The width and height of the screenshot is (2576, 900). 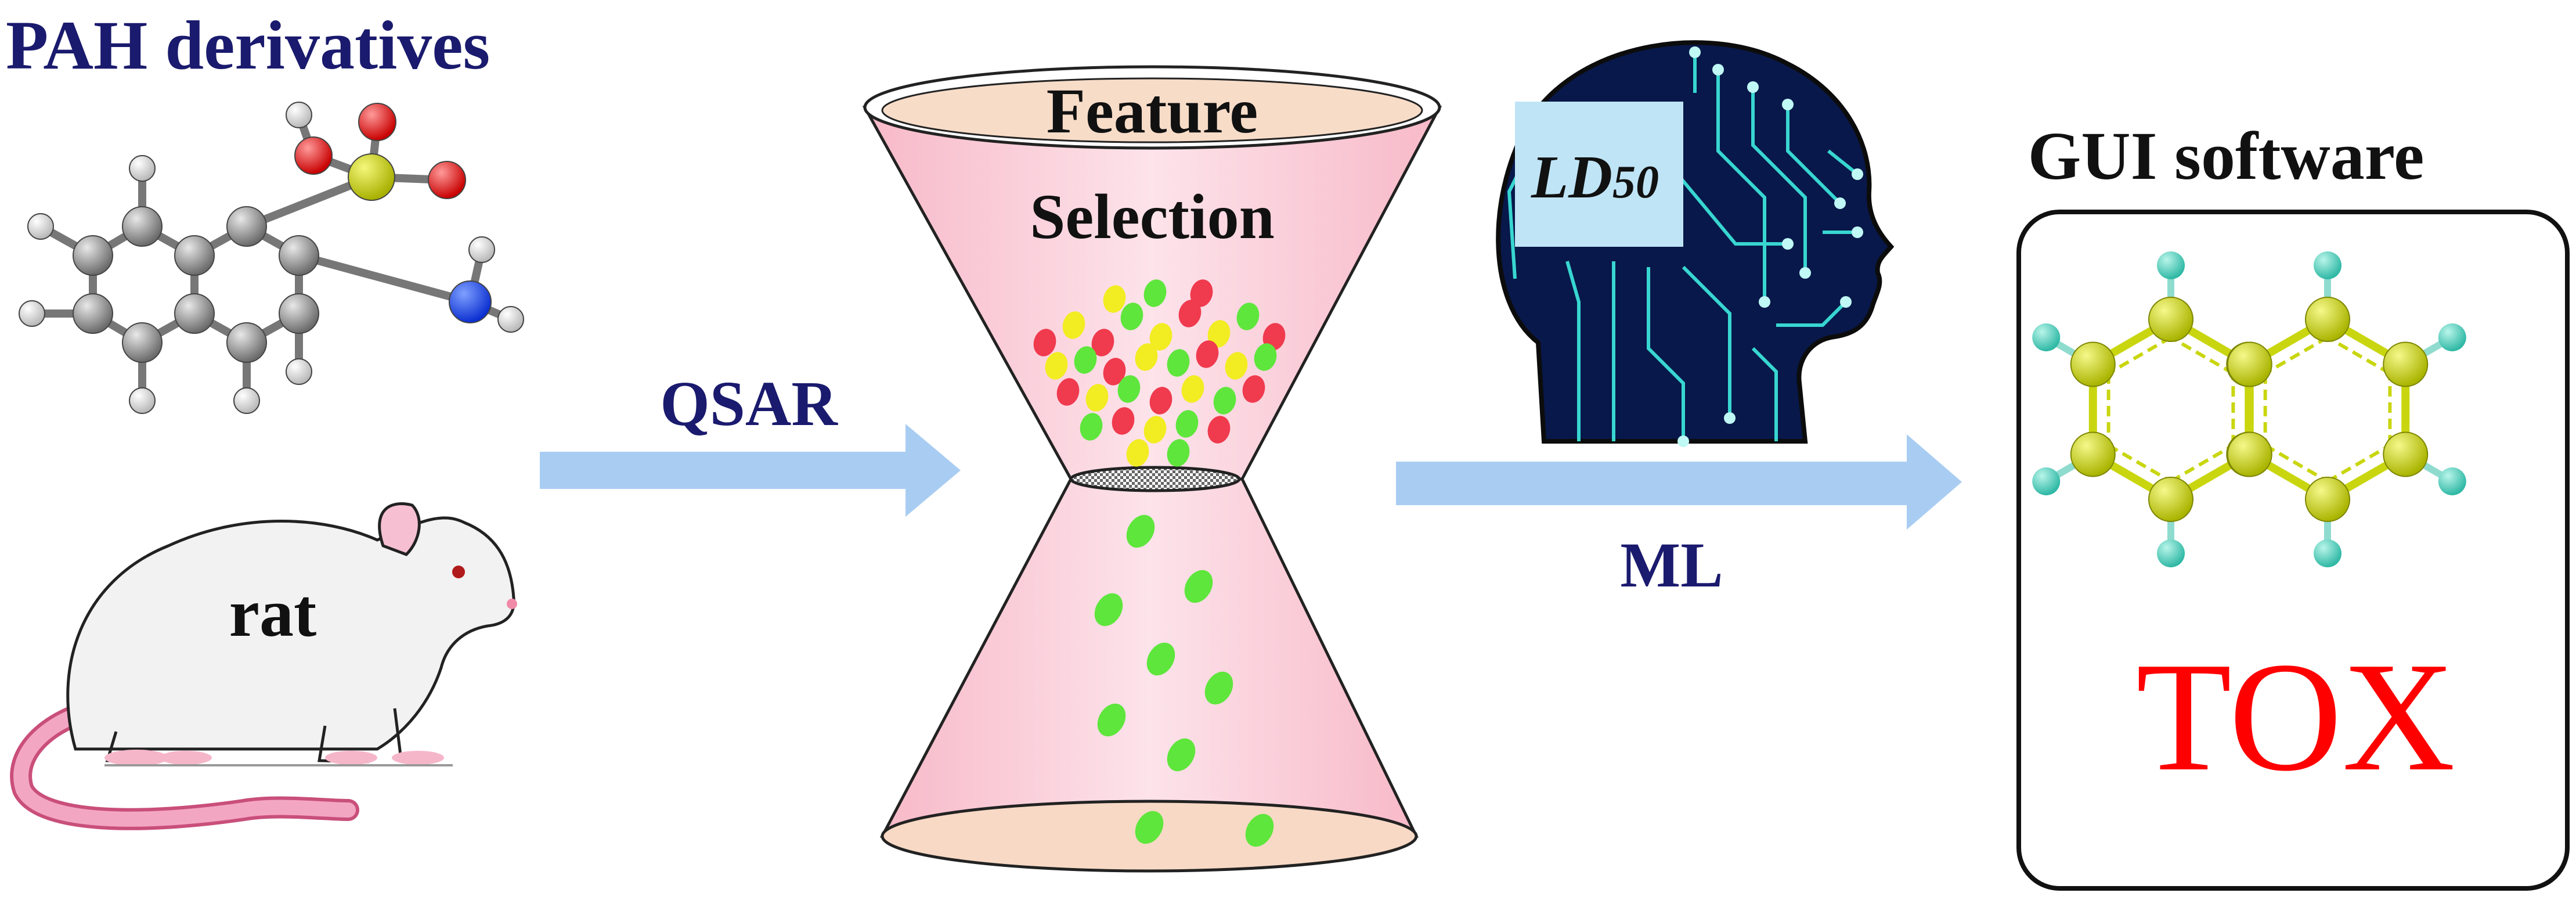 What do you see at coordinates (273, 613) in the screenshot?
I see `rat-label: rat` at bounding box center [273, 613].